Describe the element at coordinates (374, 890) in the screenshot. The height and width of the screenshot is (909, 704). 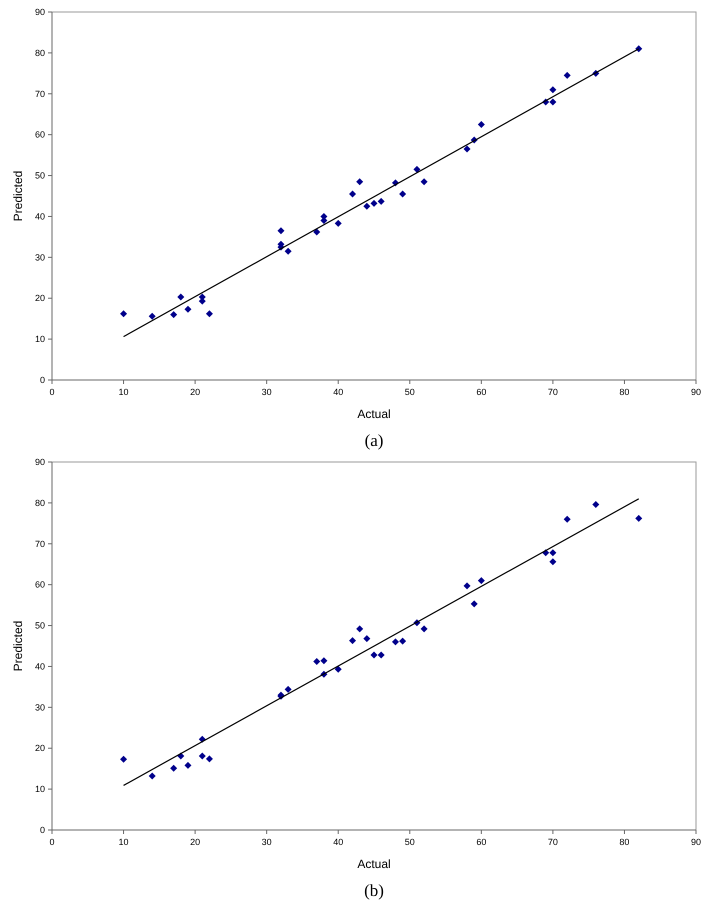
I see `text: (b)` at that location.